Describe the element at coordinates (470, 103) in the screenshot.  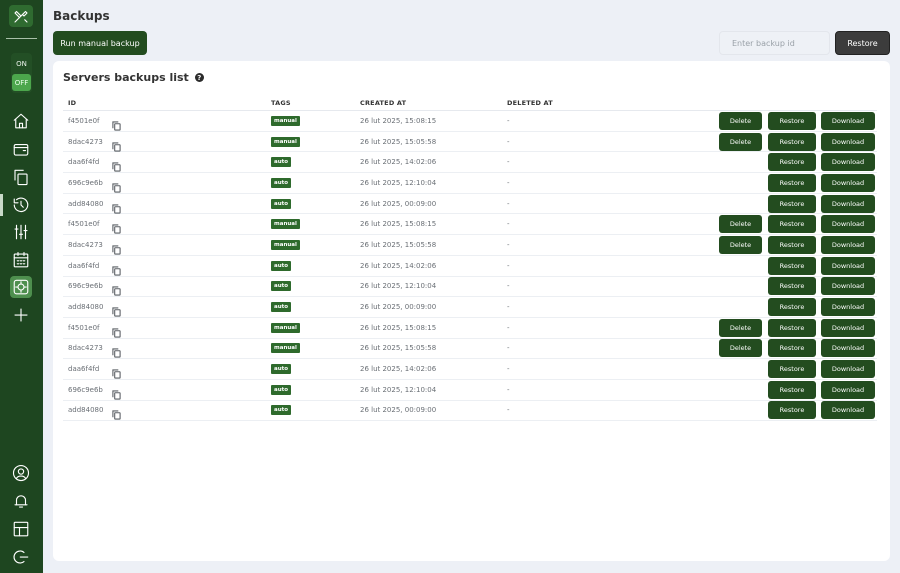
I see `table-header: ID TAGS CREATED AT DELETED AT` at that location.